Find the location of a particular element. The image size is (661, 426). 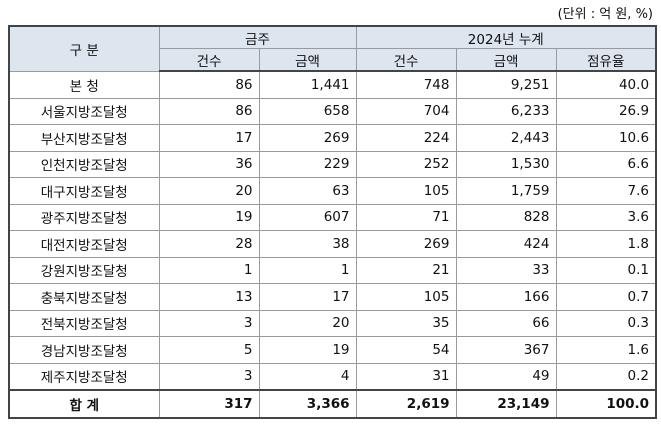

header-group: 금주 is located at coordinates (257, 37).